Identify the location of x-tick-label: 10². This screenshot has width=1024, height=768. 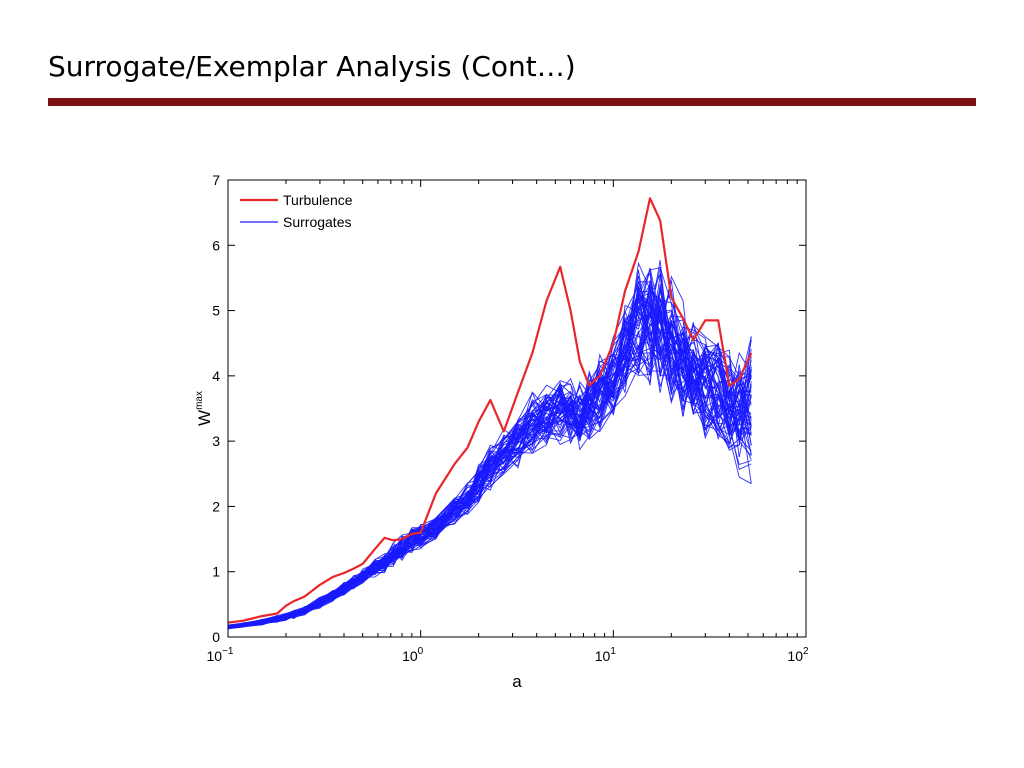
(798, 655).